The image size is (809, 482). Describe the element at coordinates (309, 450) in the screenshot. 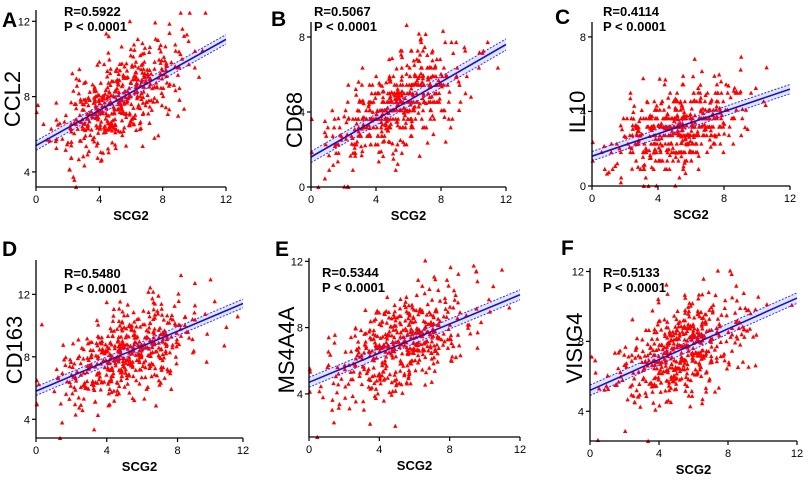

I see `x-tick-label: 0` at that location.